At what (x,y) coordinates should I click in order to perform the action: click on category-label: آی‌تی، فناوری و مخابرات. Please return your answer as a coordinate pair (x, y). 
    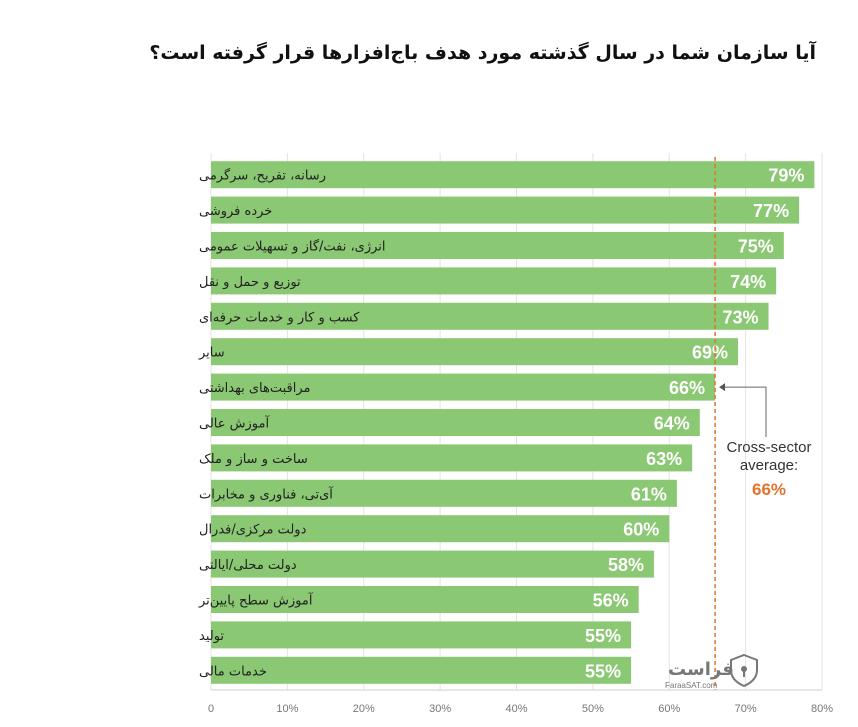
    Looking at the image, I should click on (266, 493).